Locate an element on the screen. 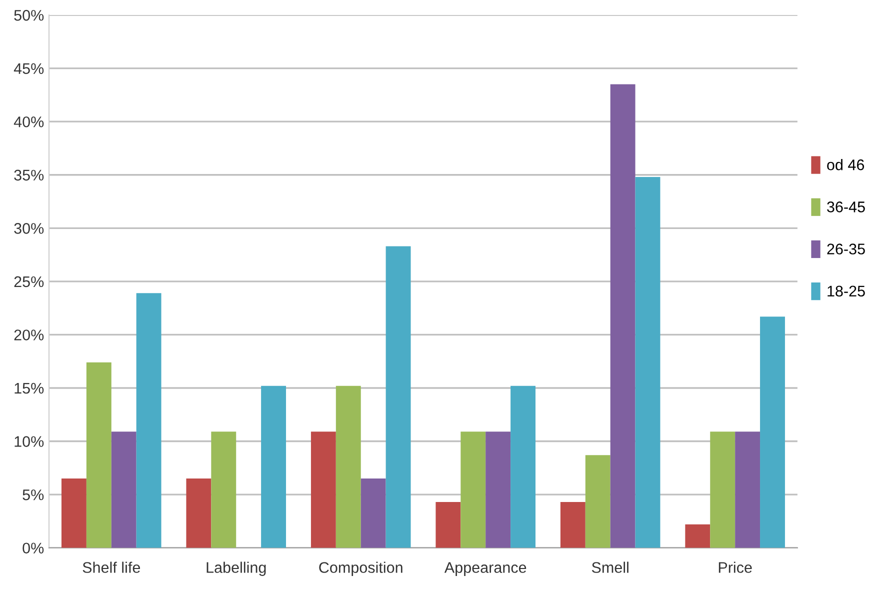 Image resolution: width=891 pixels, height=602 pixels. y-tick-label: 20% is located at coordinates (29, 335).